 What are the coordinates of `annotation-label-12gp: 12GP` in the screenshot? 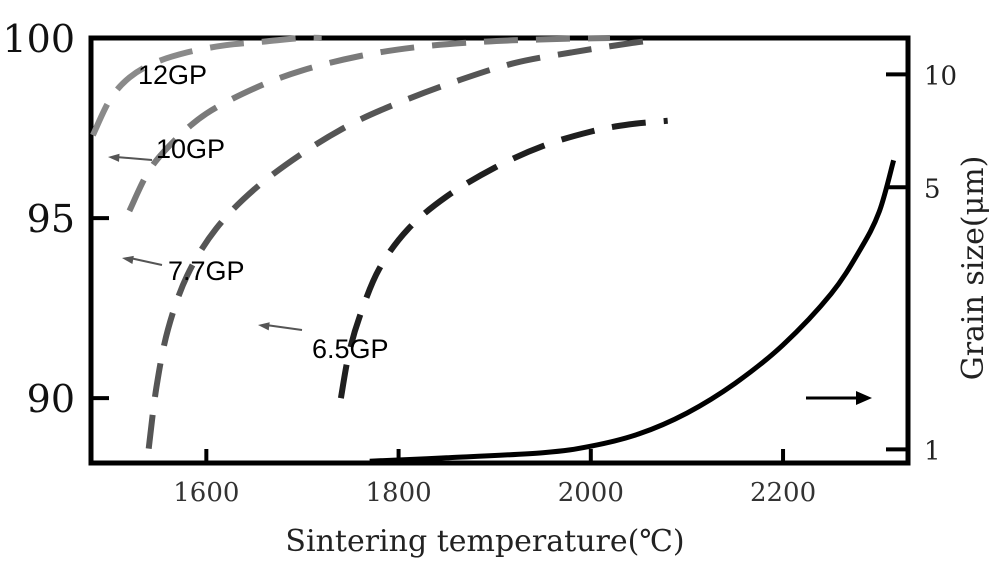 It's located at (172, 75).